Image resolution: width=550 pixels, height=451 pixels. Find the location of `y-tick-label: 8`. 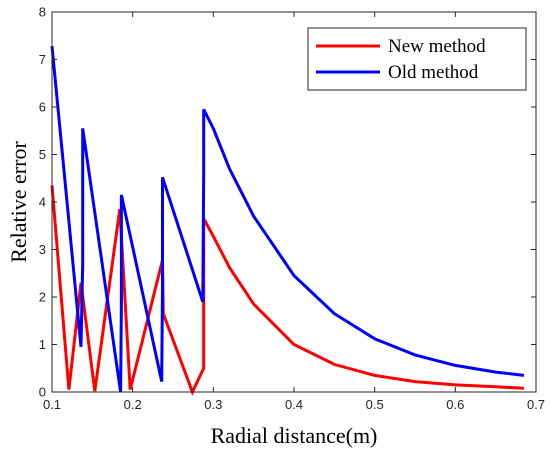

y-tick-label: 8 is located at coordinates (42, 12).